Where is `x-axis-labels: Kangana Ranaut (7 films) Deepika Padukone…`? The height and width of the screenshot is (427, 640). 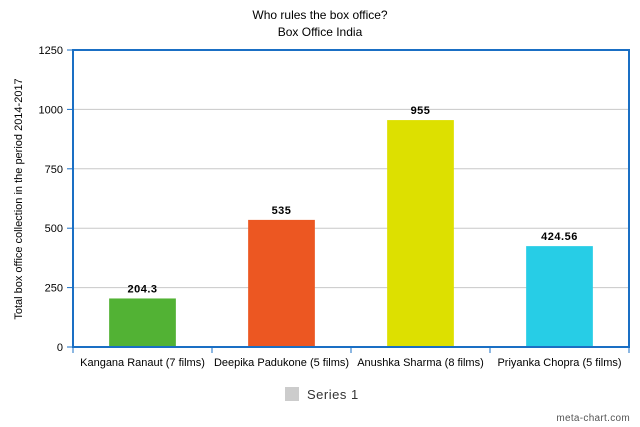 x-axis-labels: Kangana Ranaut (7 films) Deepika Padukone… is located at coordinates (351, 358).